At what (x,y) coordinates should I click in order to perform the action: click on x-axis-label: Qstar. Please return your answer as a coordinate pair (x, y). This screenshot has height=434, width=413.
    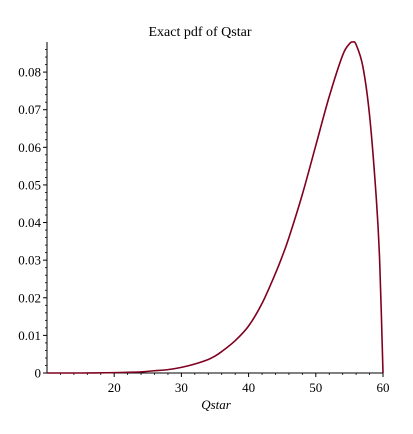
    Looking at the image, I should click on (216, 404).